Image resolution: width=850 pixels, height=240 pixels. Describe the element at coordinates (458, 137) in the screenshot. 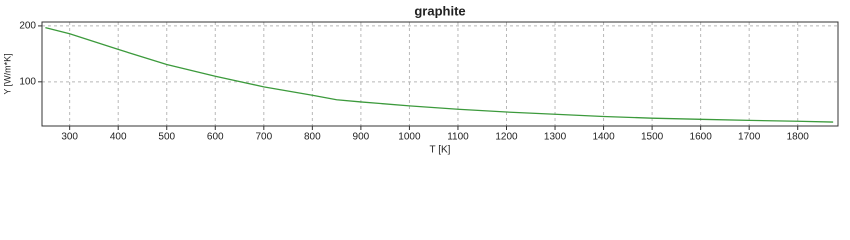

I see `x-tick-label: 1100` at that location.